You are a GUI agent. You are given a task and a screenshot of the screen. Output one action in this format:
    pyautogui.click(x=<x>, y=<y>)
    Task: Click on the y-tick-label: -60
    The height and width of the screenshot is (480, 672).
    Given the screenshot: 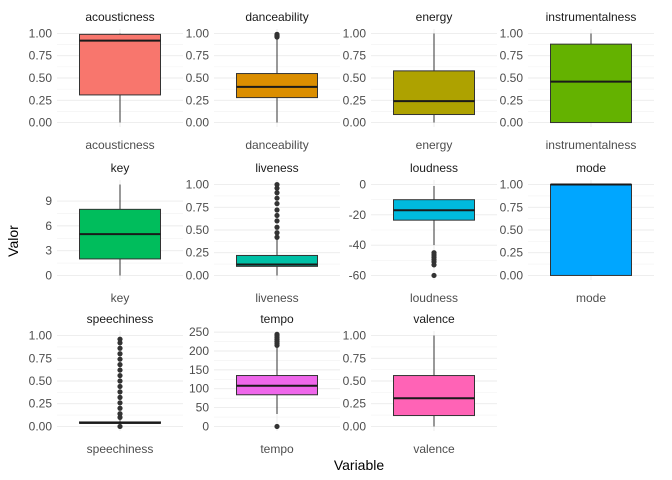 What is the action you would take?
    pyautogui.click(x=358, y=275)
    